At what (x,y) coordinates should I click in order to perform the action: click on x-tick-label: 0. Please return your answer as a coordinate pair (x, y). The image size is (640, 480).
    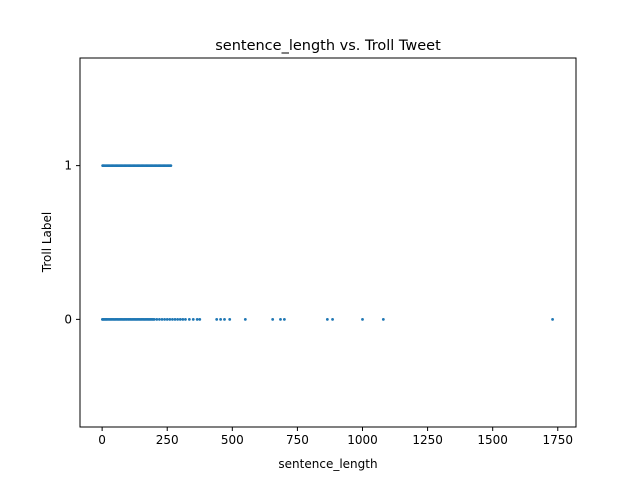
    Looking at the image, I should click on (102, 440).